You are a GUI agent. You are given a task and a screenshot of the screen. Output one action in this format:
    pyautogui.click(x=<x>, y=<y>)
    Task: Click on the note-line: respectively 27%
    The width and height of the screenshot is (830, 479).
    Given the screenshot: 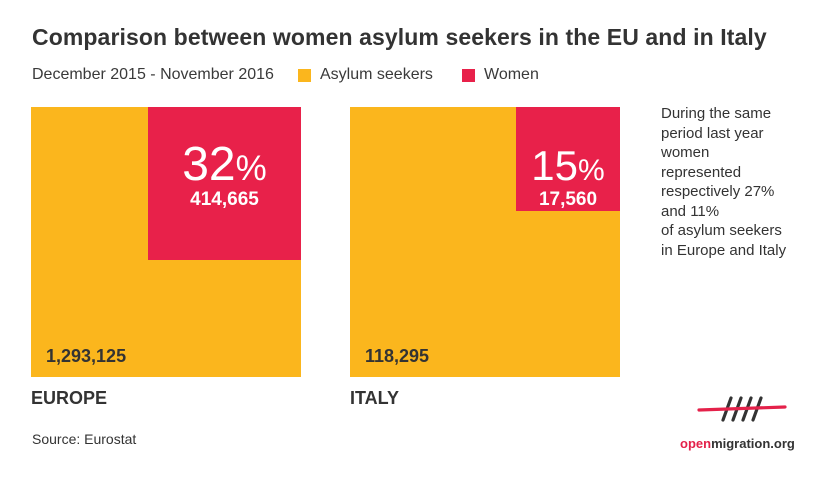 What is the action you would take?
    pyautogui.click(x=718, y=191)
    